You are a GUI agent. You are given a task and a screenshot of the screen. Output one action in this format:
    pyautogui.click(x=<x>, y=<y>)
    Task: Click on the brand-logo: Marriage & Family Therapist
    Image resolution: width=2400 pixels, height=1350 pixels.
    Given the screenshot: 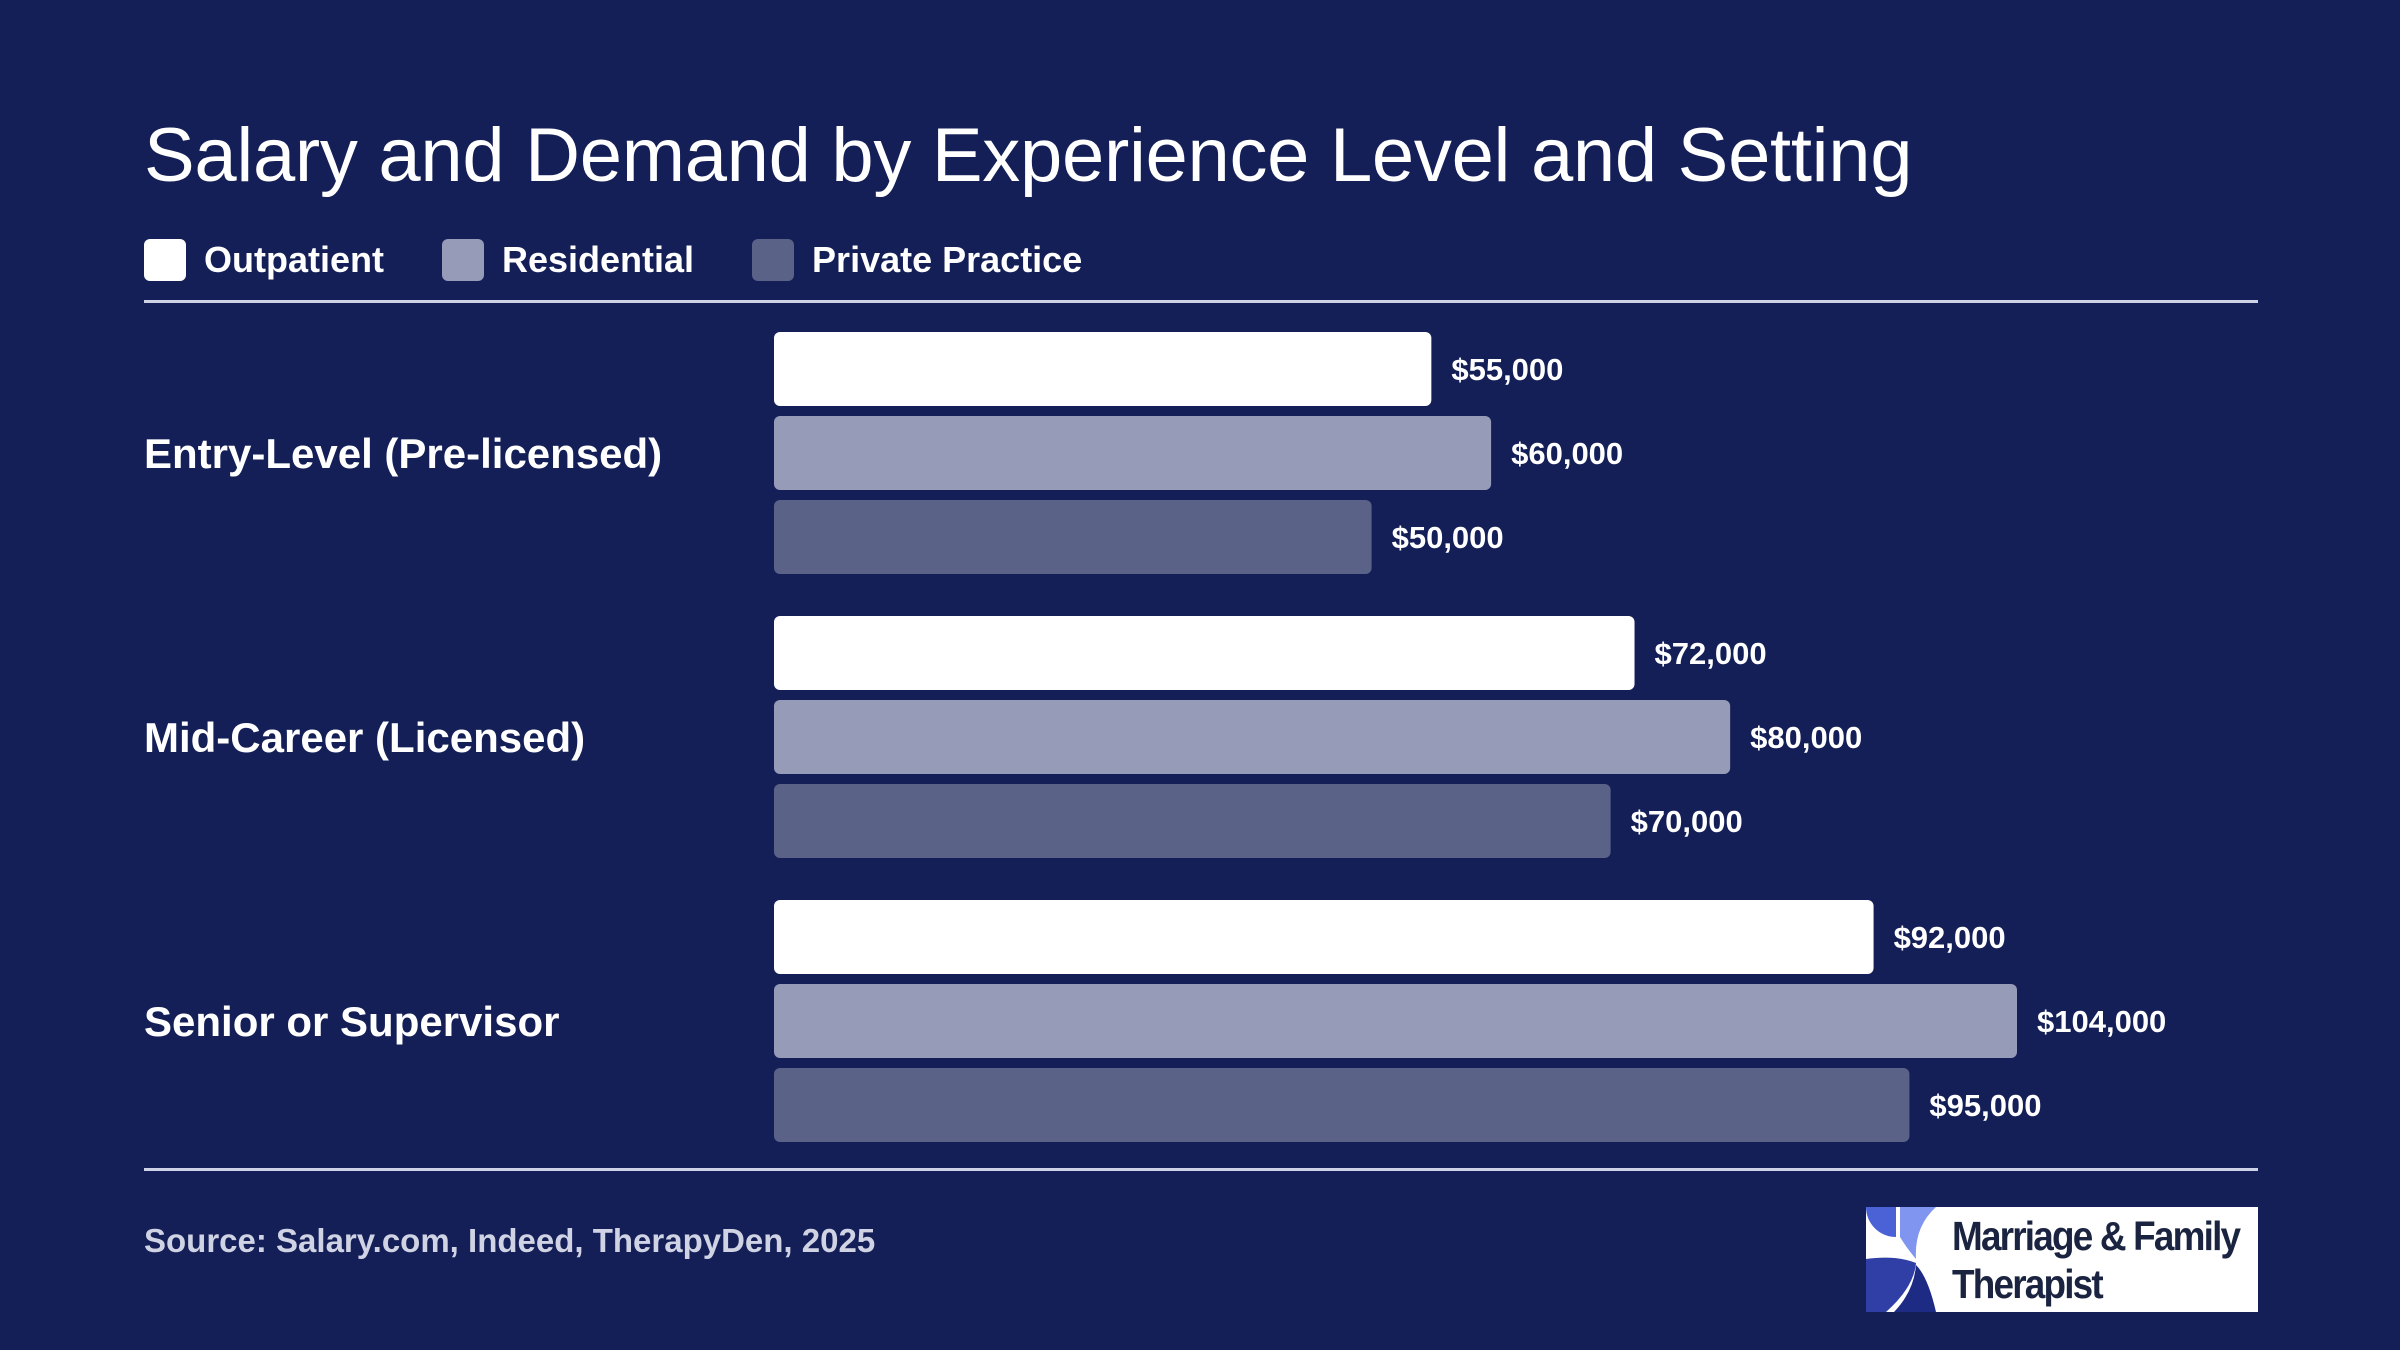 What is the action you would take?
    pyautogui.click(x=2062, y=1259)
    